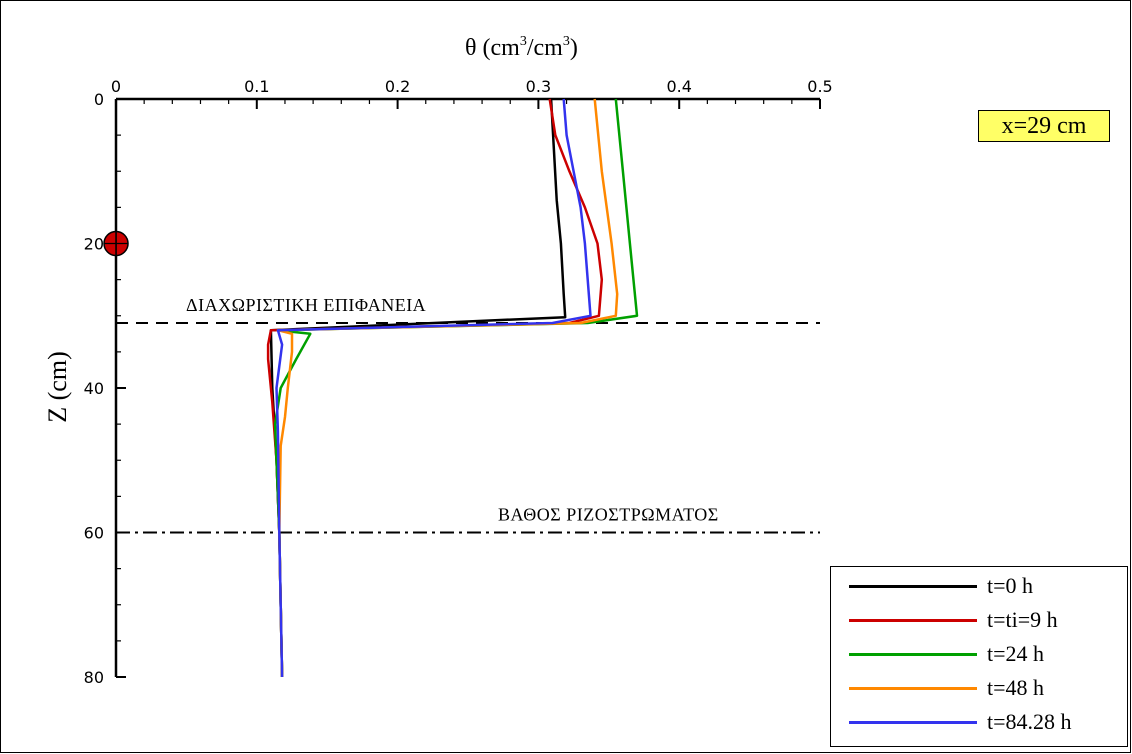 This screenshot has width=1132, height=754. What do you see at coordinates (1016, 653) in the screenshot?
I see `legend-label: t=24 h` at bounding box center [1016, 653].